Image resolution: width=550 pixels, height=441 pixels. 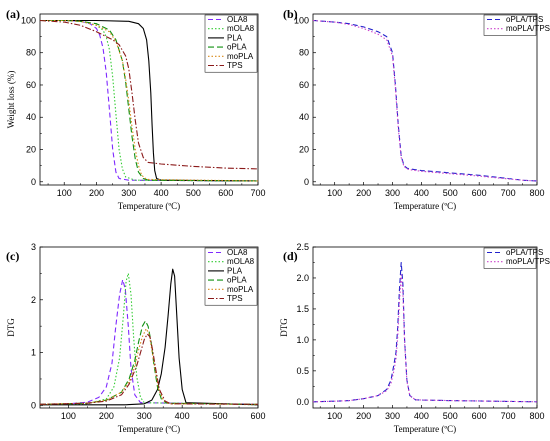 I want to click on y-tick-label: 3, so click(x=33, y=247).